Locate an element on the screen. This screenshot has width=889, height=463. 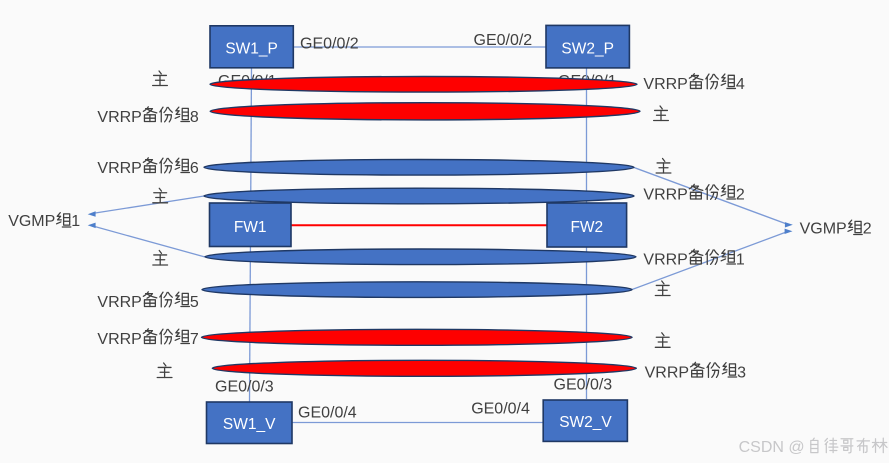
svg-text: 5 is located at coordinates (194, 302).